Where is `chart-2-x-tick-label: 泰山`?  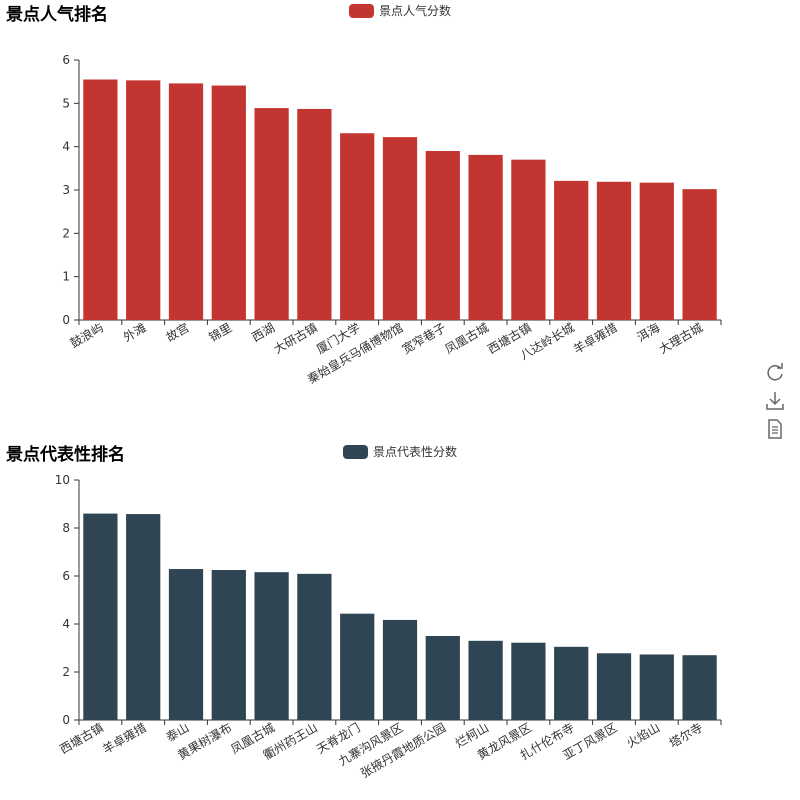 chart-2-x-tick-label: 泰山 is located at coordinates (178, 732).